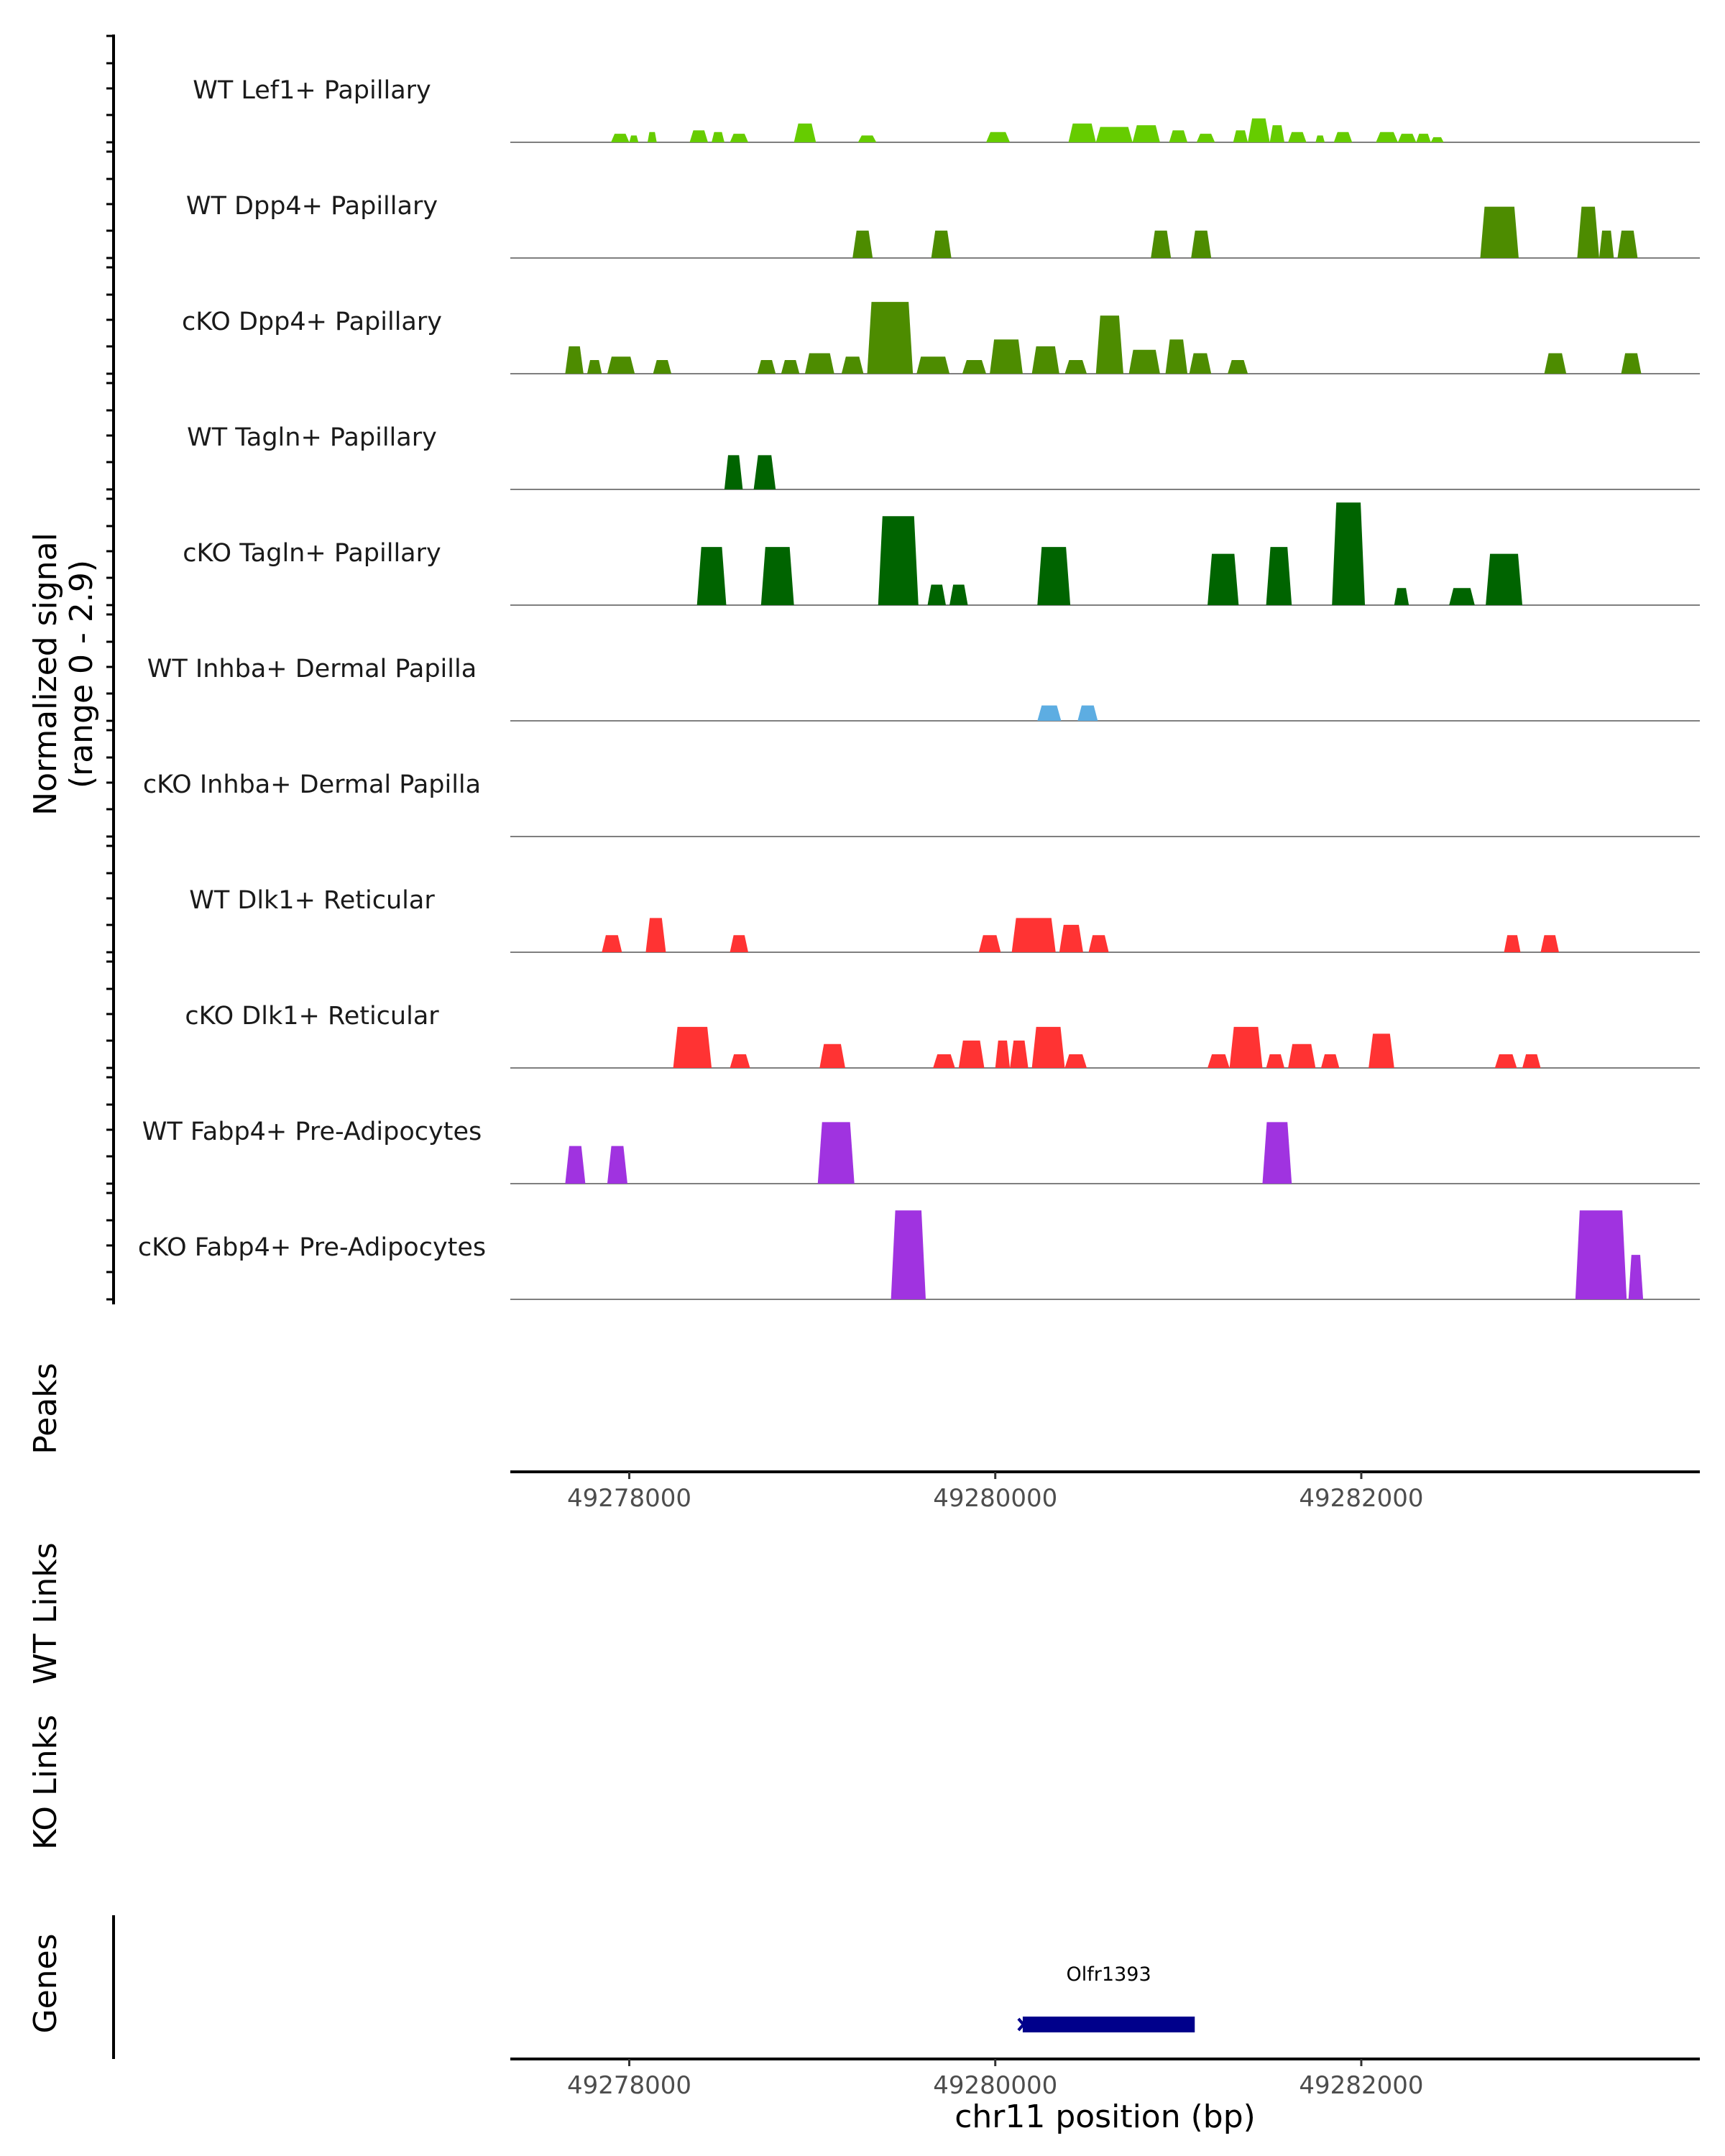 This screenshot has height=2156, width=1725. I want to click on genes-x-tick-label: 49278000, so click(629, 2085).